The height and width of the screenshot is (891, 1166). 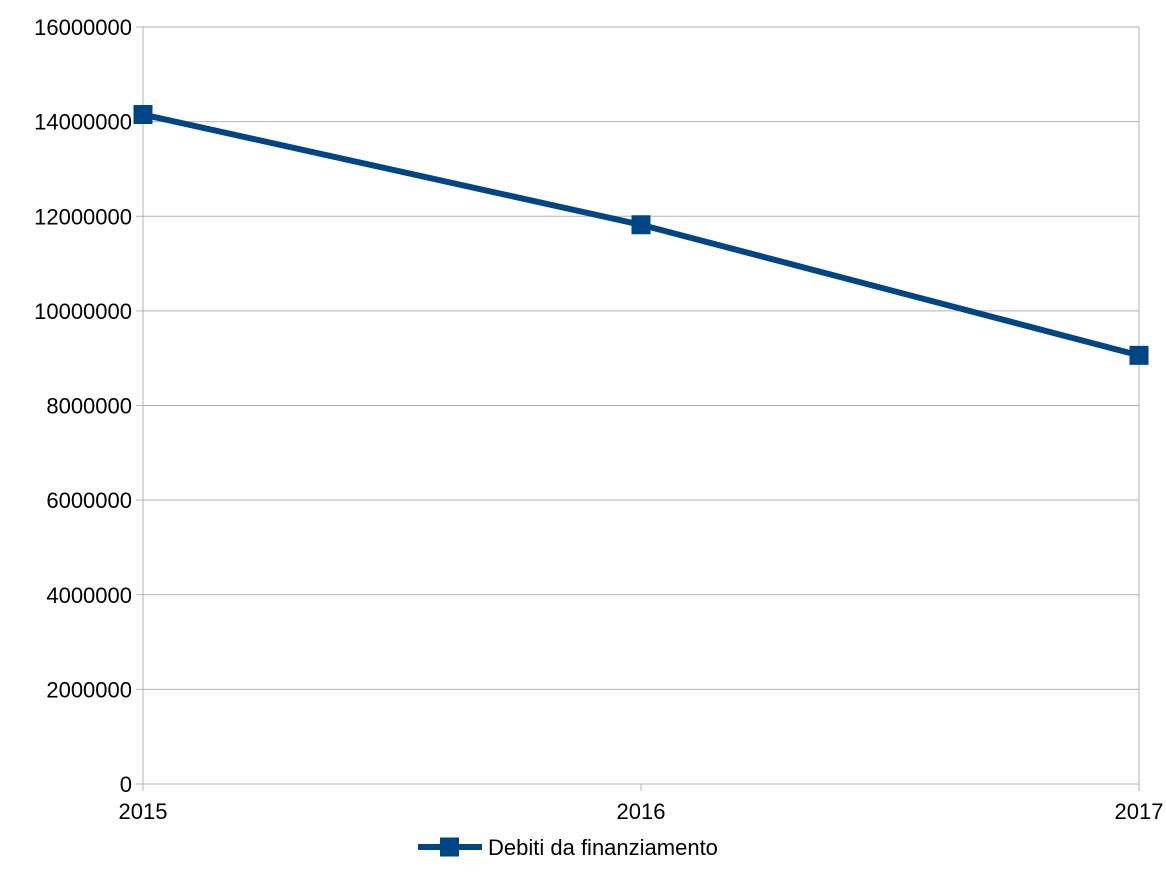 What do you see at coordinates (83, 311) in the screenshot?
I see `y-tick-label: 10000000` at bounding box center [83, 311].